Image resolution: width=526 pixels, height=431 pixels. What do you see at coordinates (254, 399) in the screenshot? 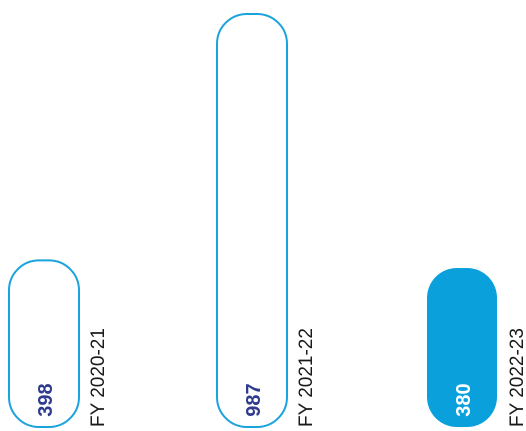
I see `value-label-2: 987` at bounding box center [254, 399].